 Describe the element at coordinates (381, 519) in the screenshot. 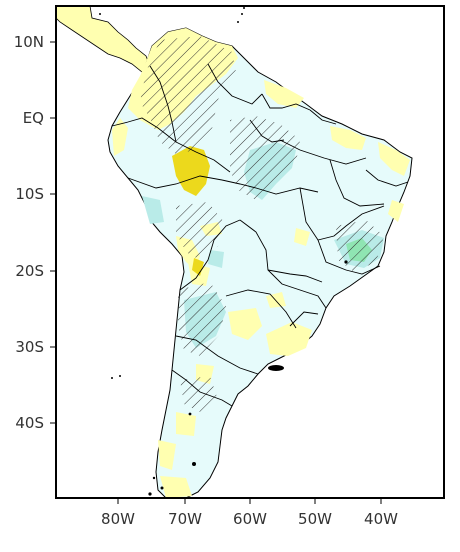

I see `lon-label-40w: 40W` at that location.